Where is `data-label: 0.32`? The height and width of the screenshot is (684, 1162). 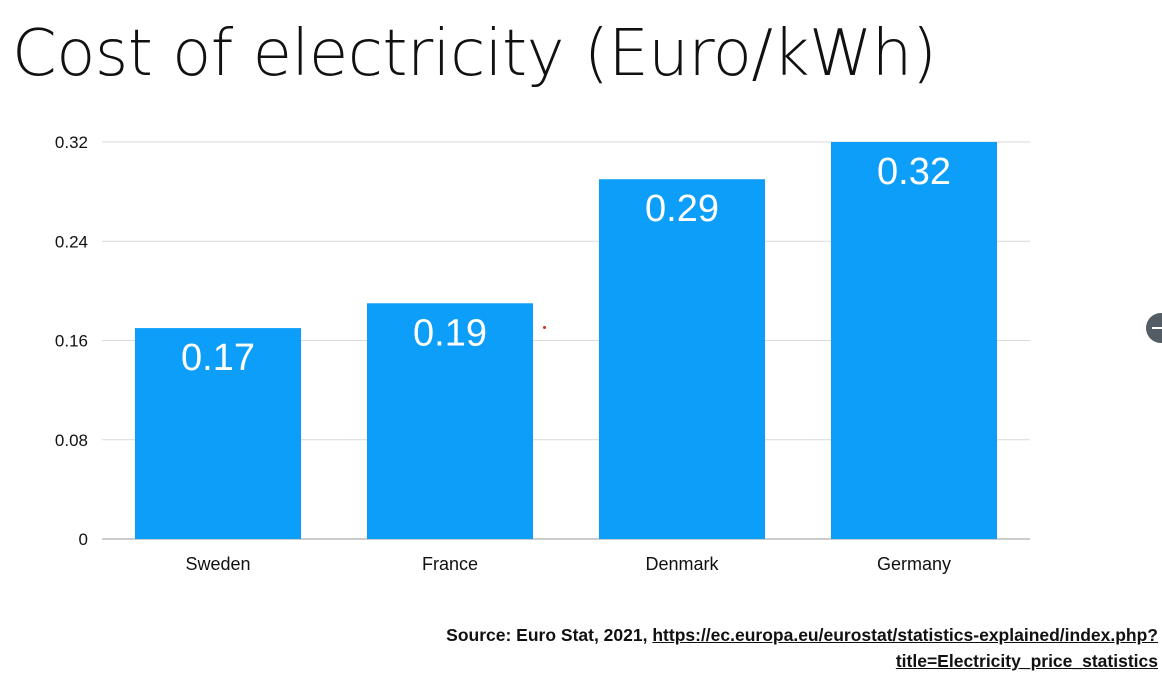 data-label: 0.32 is located at coordinates (914, 172).